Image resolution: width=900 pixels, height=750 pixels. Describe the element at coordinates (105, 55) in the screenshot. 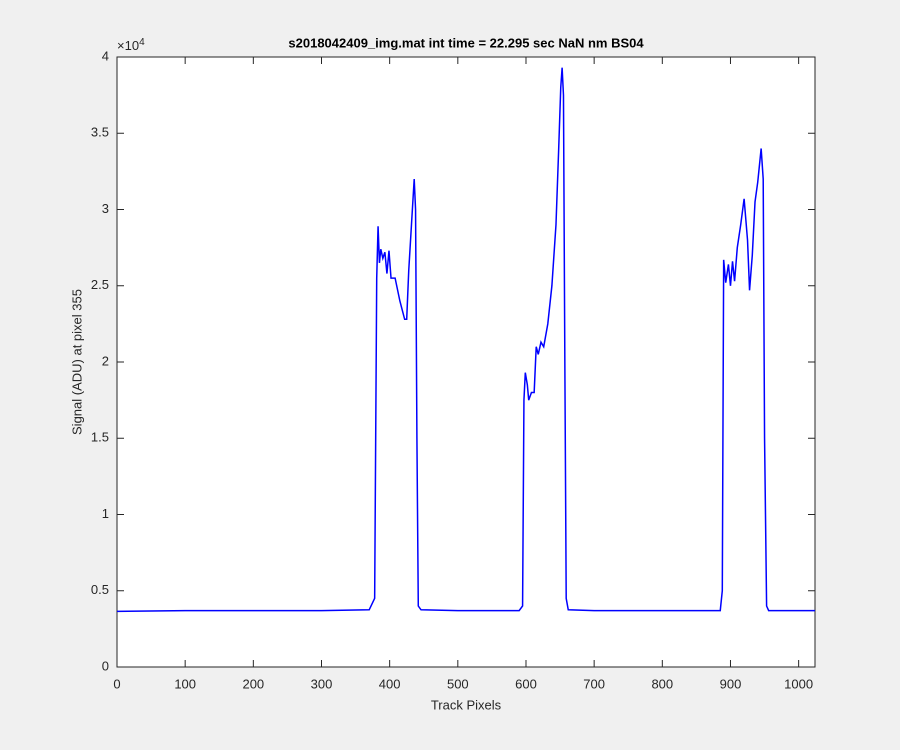

I see `y-tick-label: 4` at that location.